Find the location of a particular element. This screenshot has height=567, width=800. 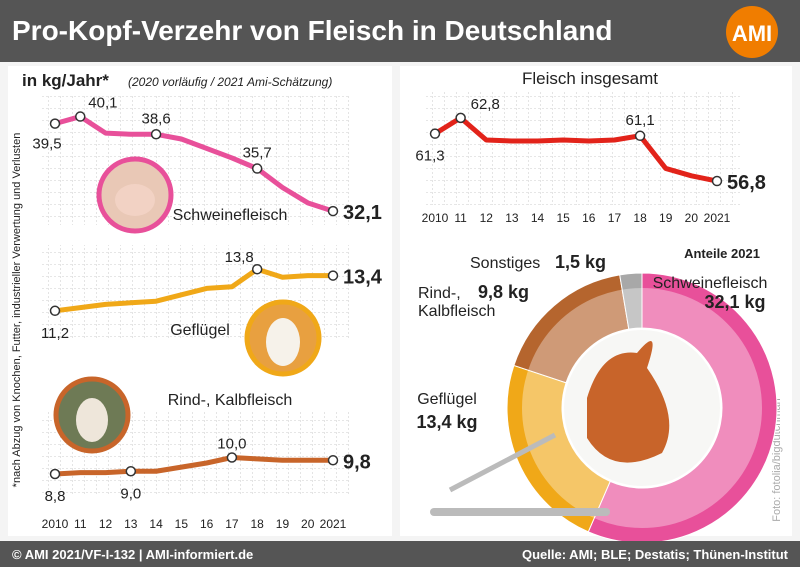

value-label: 13,8 is located at coordinates (239, 257).